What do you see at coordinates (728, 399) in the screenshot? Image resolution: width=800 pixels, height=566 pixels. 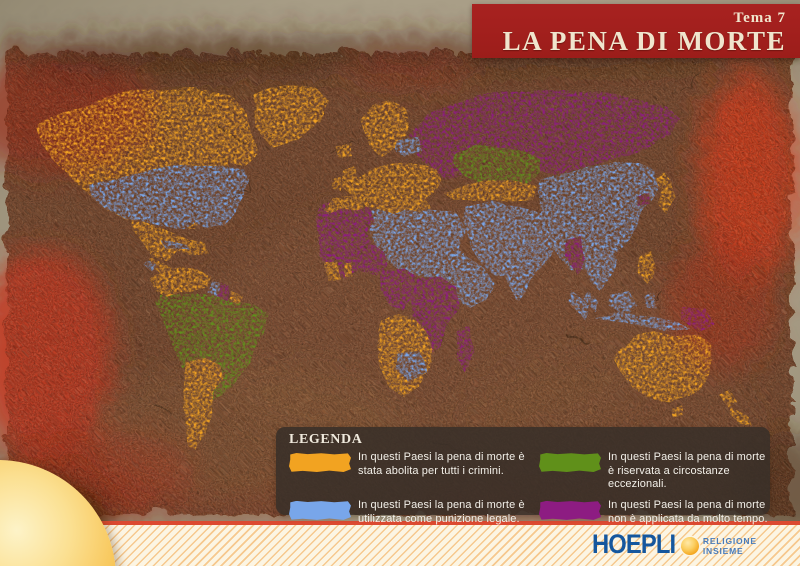 I see `region-new-zealand-north` at bounding box center [728, 399].